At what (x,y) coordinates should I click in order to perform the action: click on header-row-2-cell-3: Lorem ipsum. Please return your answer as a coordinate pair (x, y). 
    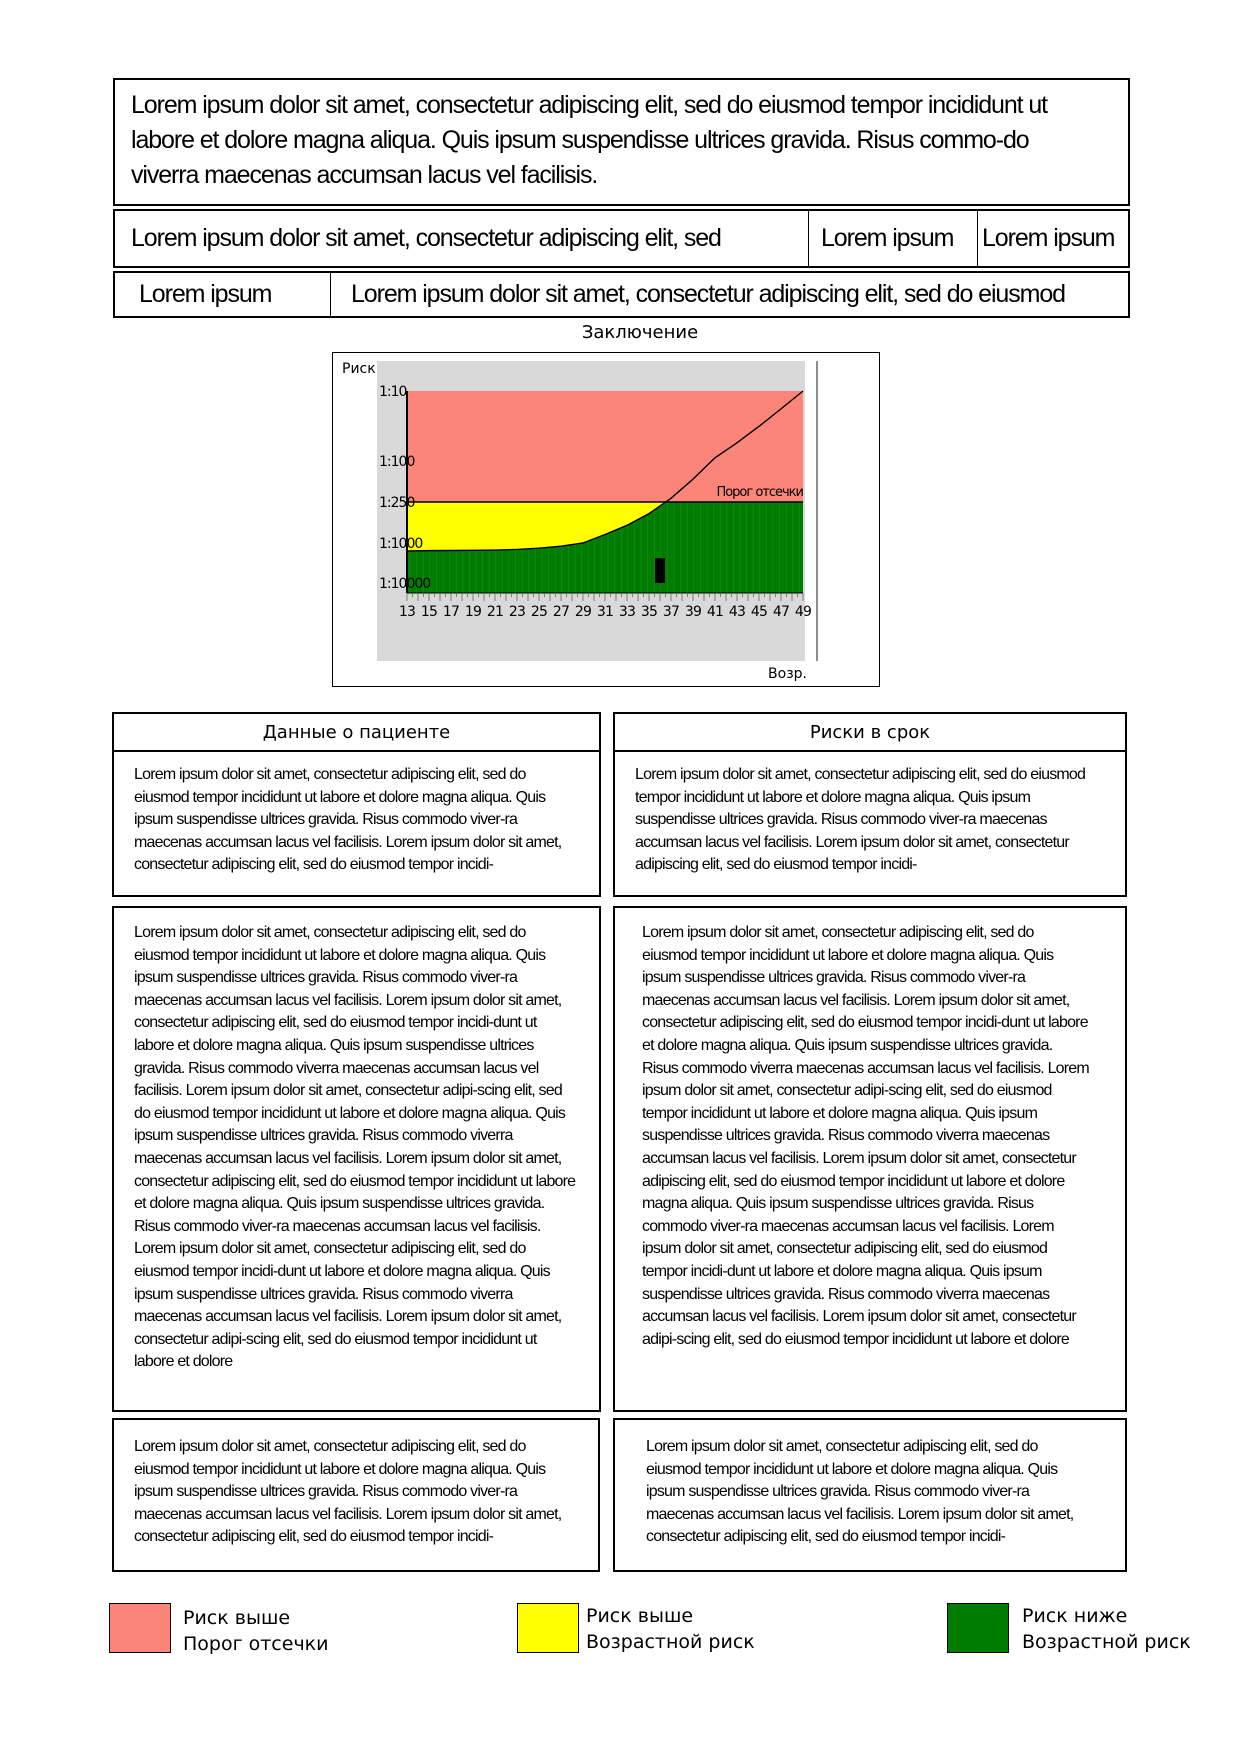
    Looking at the image, I should click on (1053, 238).